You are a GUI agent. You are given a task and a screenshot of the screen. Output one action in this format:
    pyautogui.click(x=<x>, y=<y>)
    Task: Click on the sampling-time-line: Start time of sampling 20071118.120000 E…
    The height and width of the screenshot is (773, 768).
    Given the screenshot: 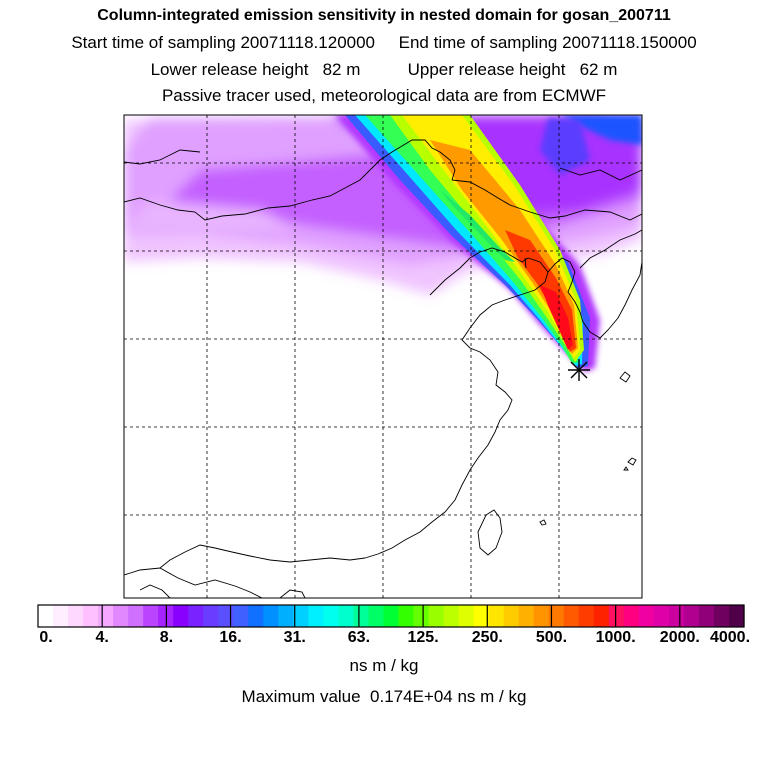 What is the action you would take?
    pyautogui.click(x=384, y=42)
    